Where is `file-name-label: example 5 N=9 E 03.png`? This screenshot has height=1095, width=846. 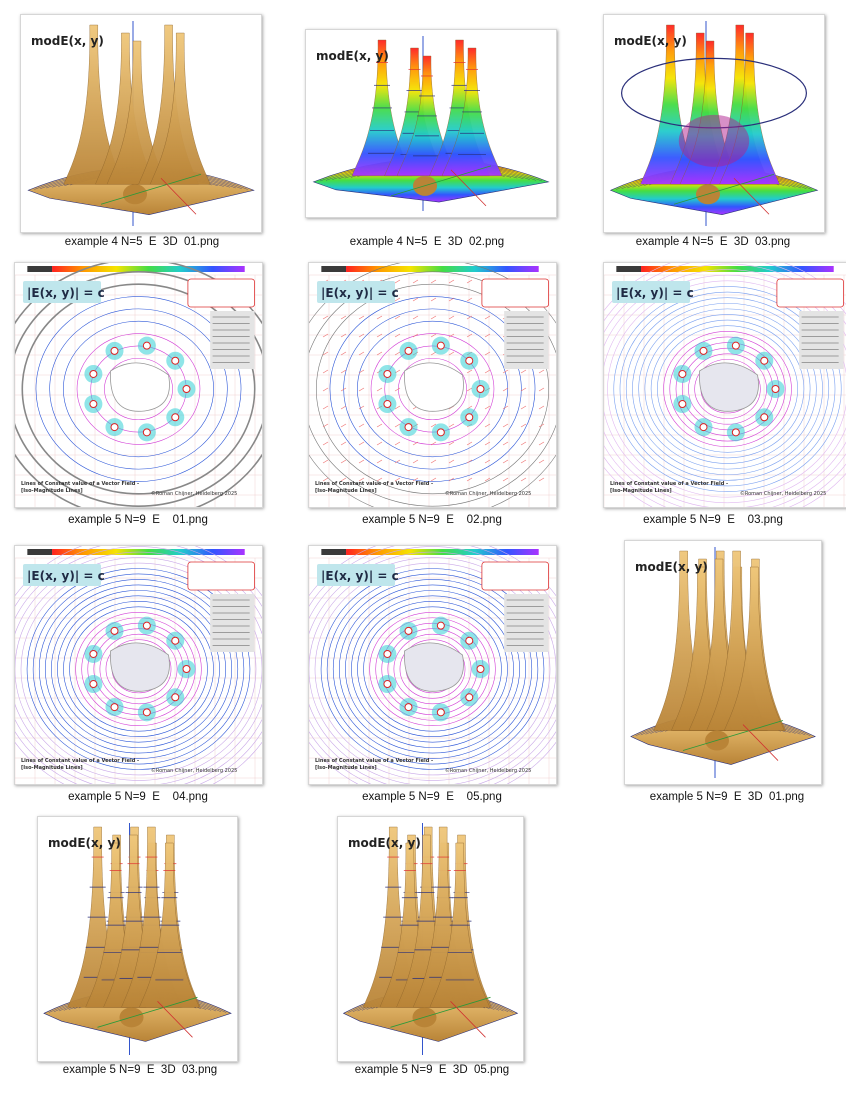
file-name-label: example 5 N=9 E 03.png is located at coordinates (713, 520).